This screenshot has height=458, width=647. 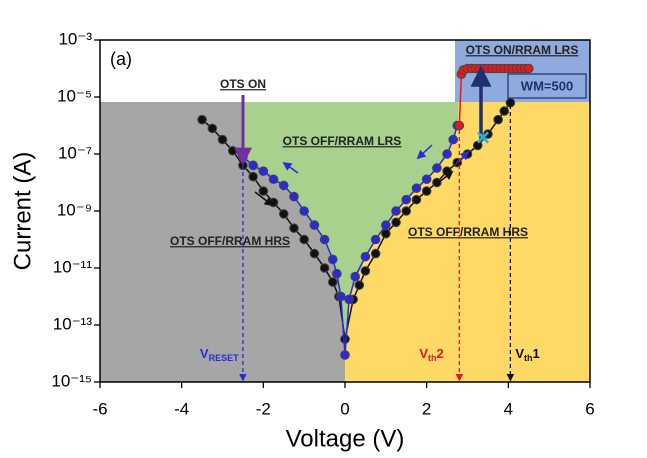 What do you see at coordinates (344, 408) in the screenshot?
I see `x-tick-label: 0` at bounding box center [344, 408].